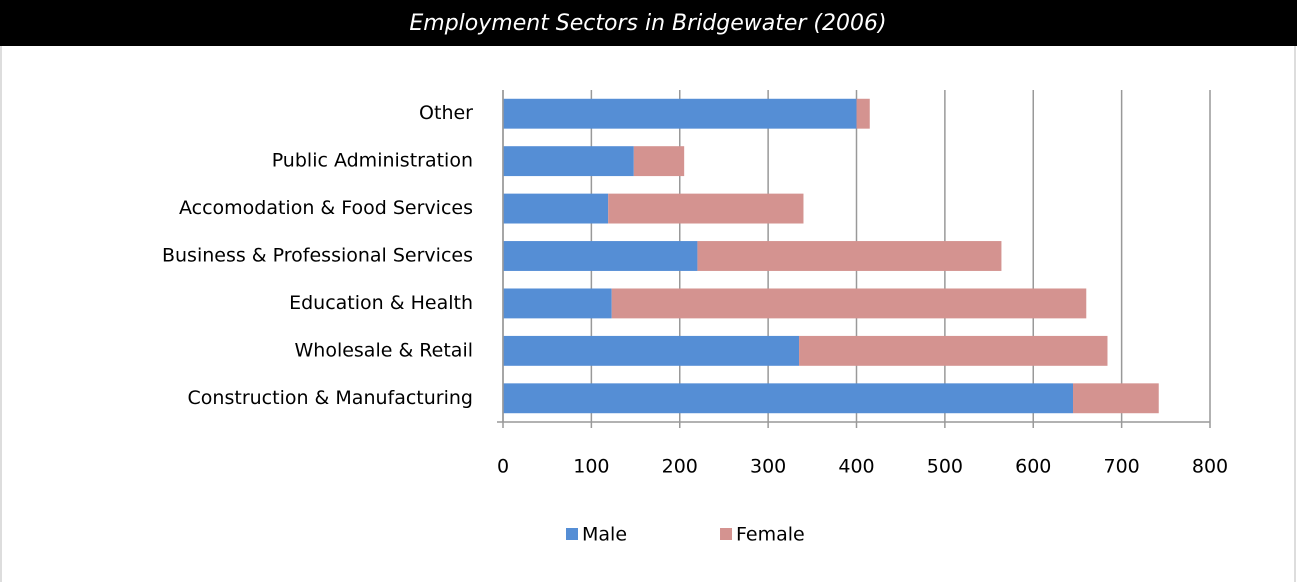  What do you see at coordinates (446, 113) in the screenshot?
I see `y-tick-label: Other` at bounding box center [446, 113].